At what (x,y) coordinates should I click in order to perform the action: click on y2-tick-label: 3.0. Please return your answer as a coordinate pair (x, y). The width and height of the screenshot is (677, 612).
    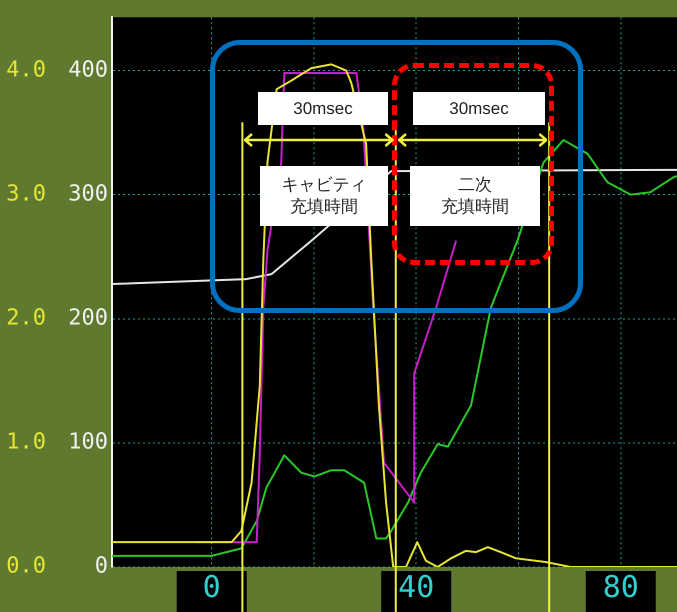
    Looking at the image, I should click on (26, 193).